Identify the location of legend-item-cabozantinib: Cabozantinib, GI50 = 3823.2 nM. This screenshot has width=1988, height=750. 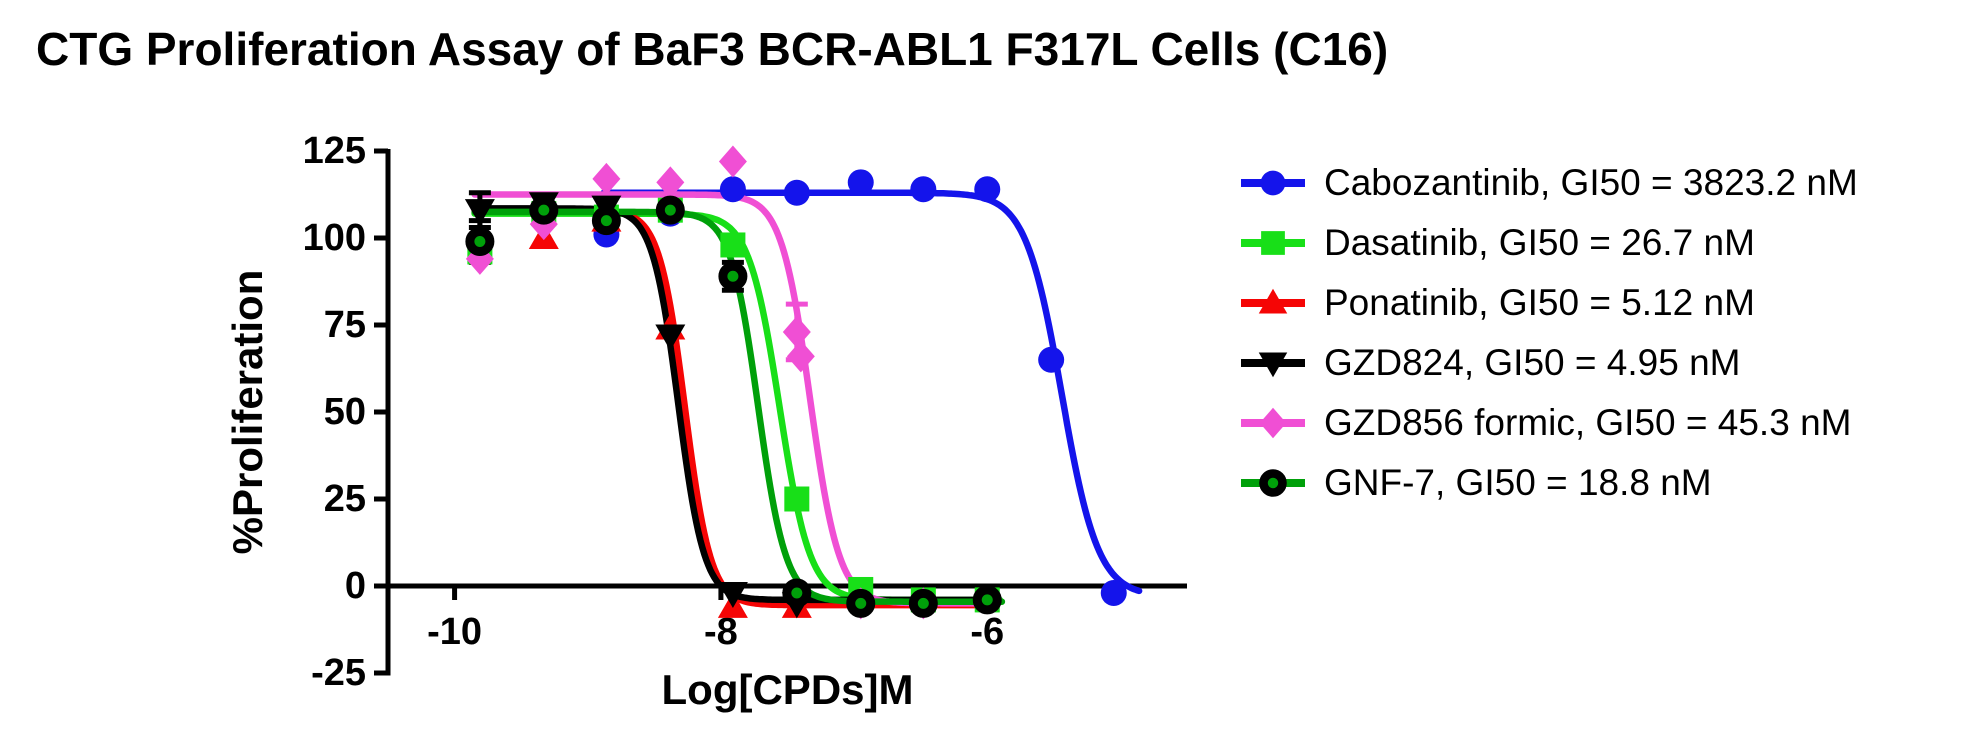
(1548, 183).